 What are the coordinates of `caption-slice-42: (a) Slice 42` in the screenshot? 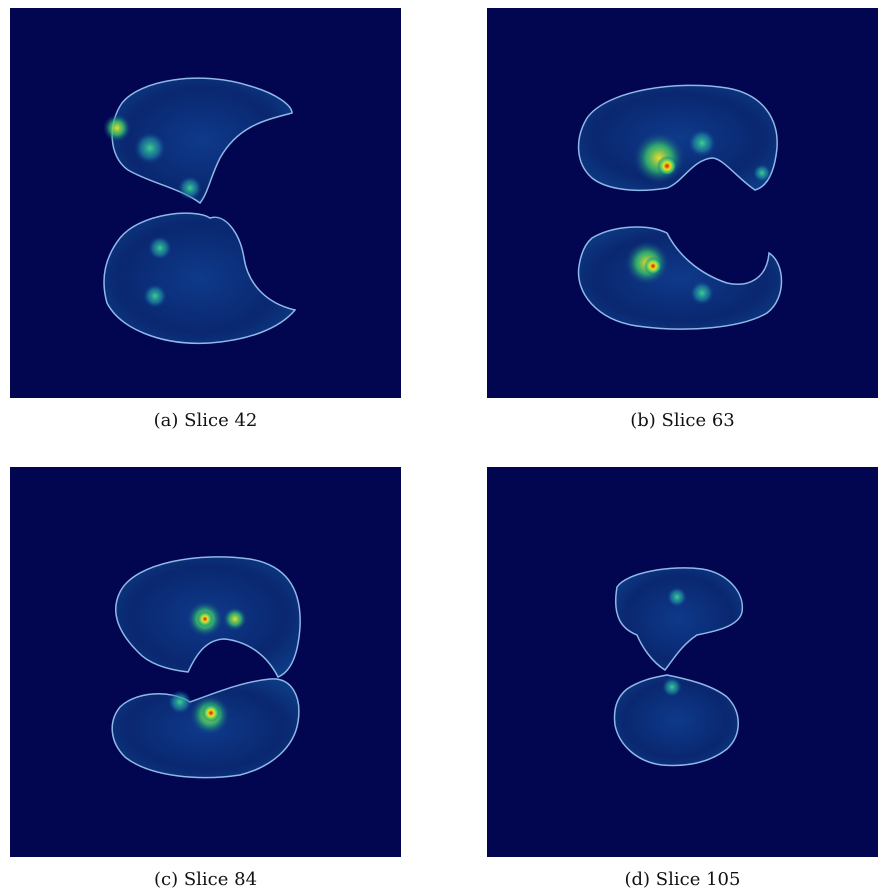 It's located at (205, 420).